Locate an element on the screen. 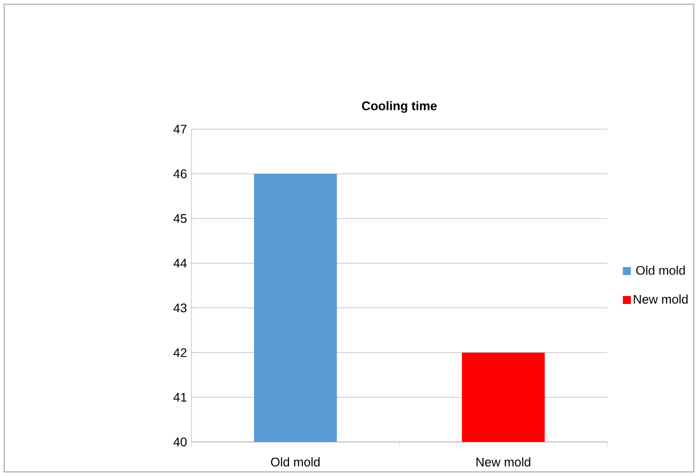 The height and width of the screenshot is (476, 698). y-tick-label: 41 is located at coordinates (179, 397).